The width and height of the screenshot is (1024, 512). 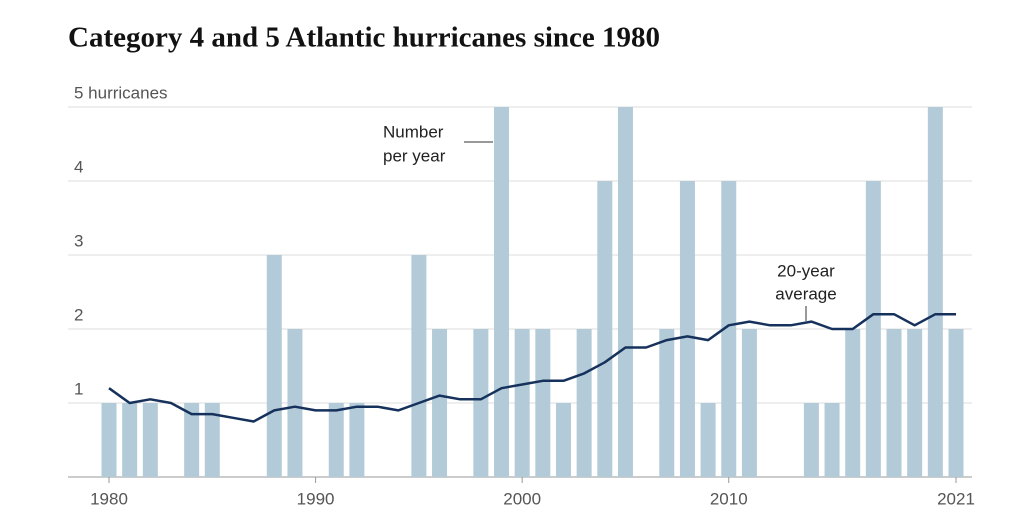 What do you see at coordinates (78, 166) in the screenshot?
I see `y-tick-label: 4` at bounding box center [78, 166].